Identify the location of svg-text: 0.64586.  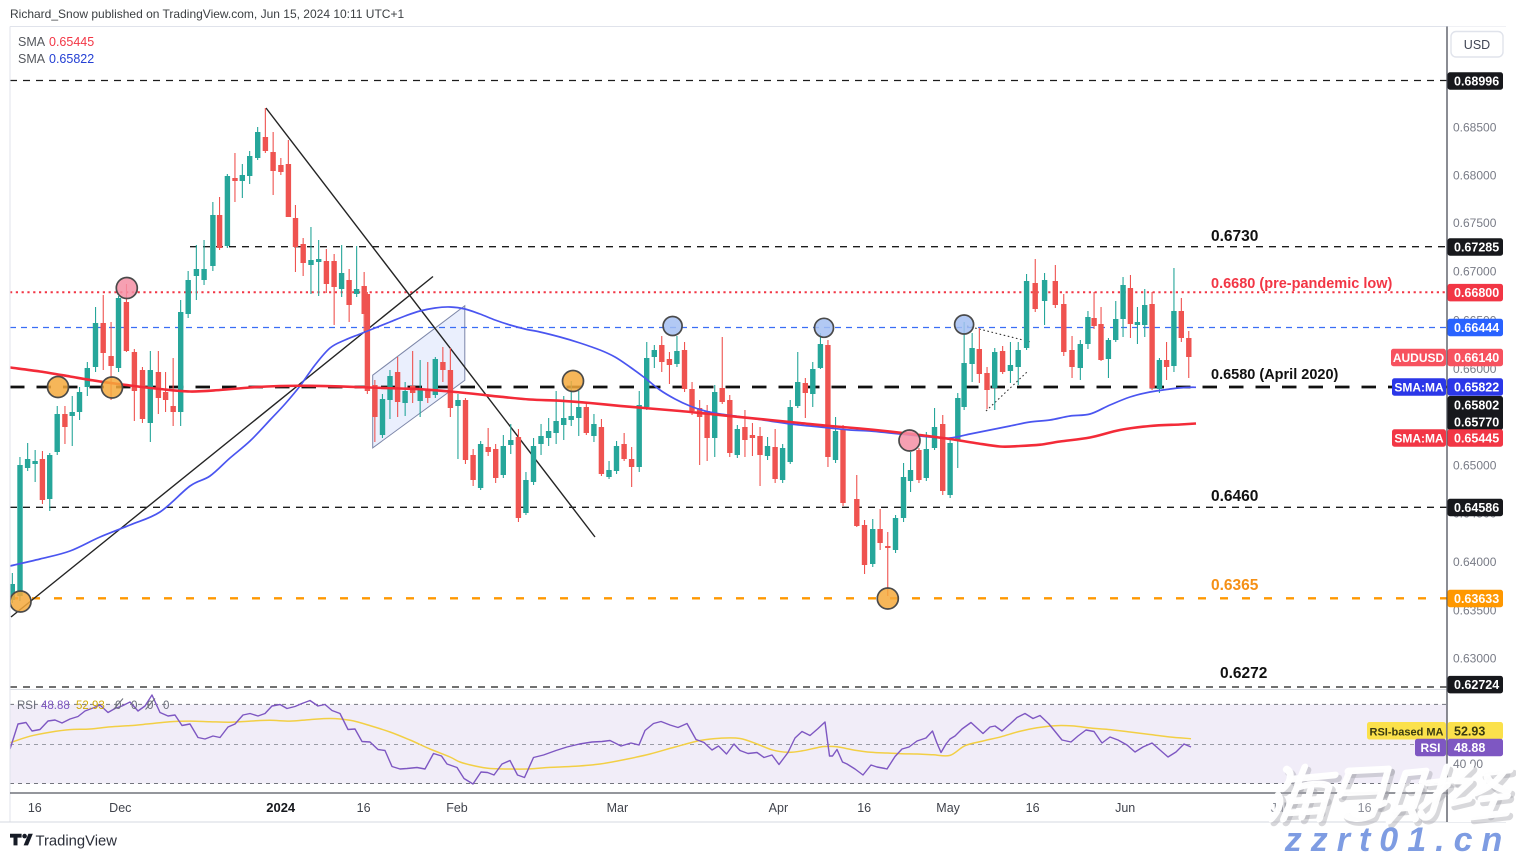
(1476, 508).